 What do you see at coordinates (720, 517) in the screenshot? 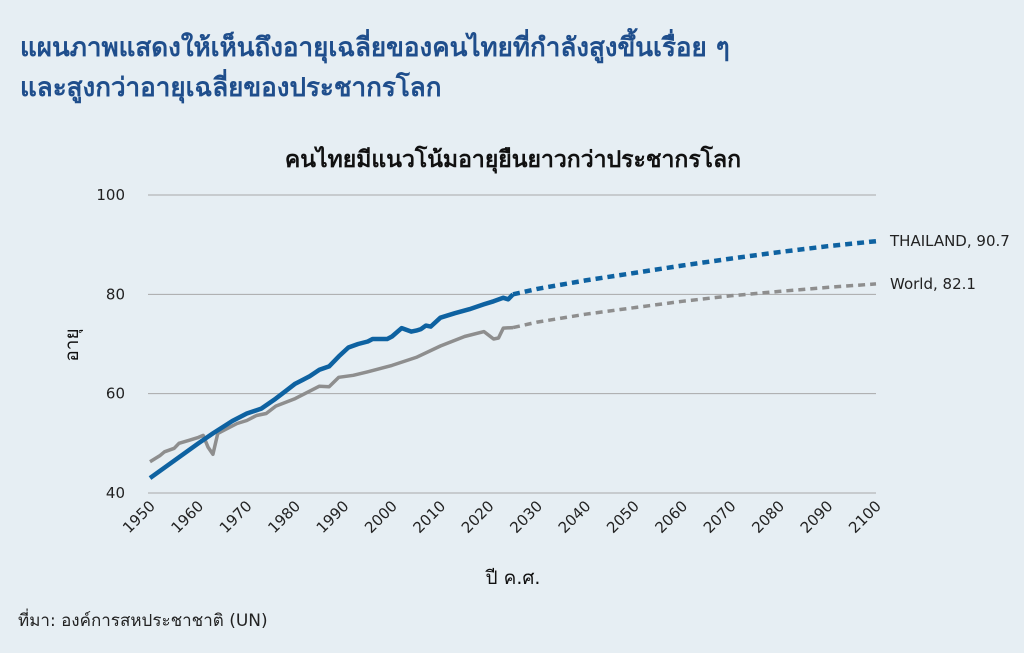
I see `x-tick-2070: 2070` at bounding box center [720, 517].